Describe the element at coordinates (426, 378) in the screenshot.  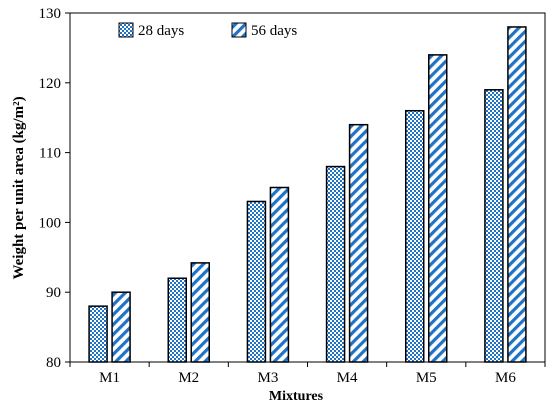
I see `x-tick-label-M5: M5` at that location.